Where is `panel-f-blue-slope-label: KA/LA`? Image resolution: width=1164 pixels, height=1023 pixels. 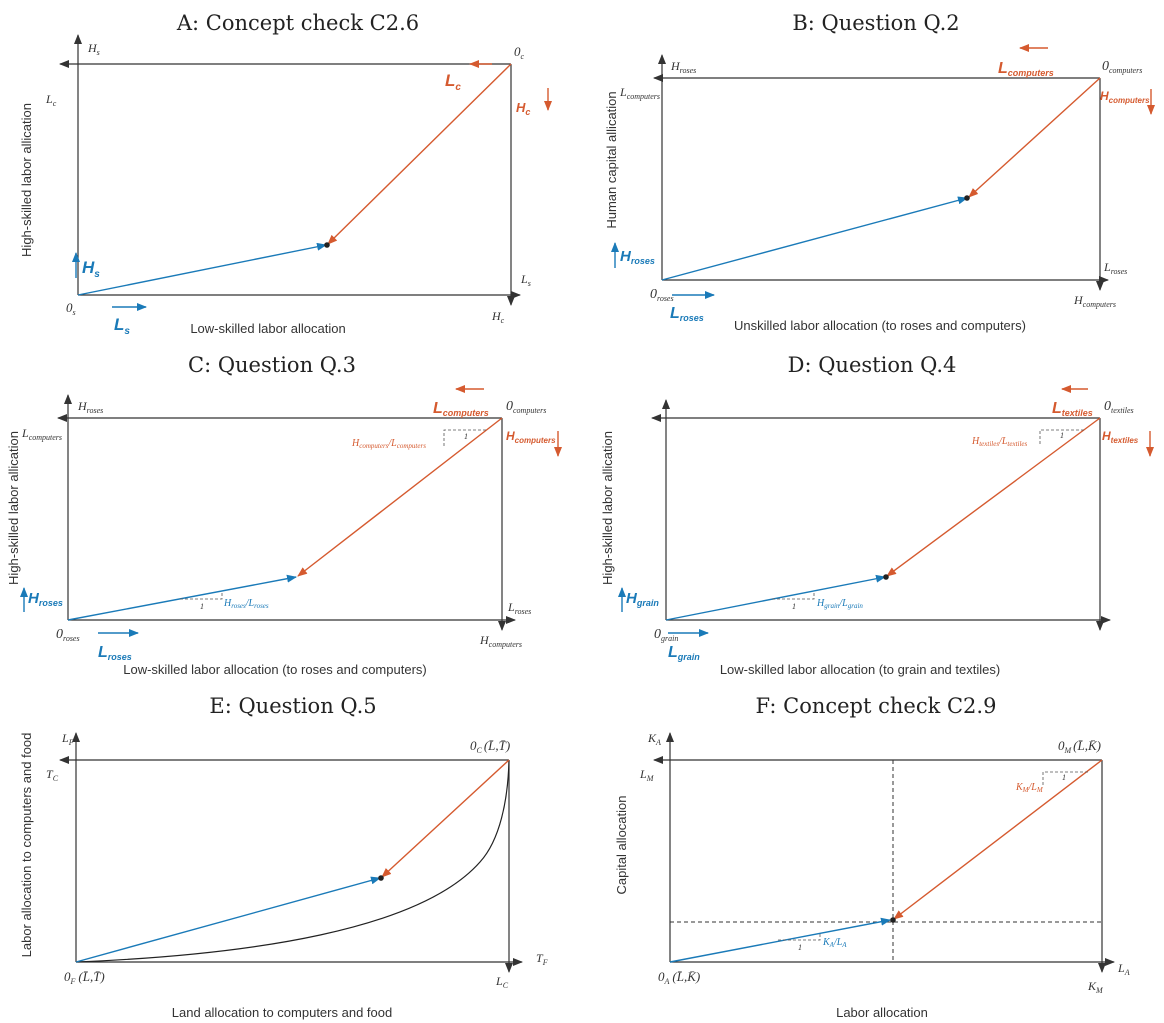 panel-f-blue-slope-label: KA/LA is located at coordinates (834, 943).